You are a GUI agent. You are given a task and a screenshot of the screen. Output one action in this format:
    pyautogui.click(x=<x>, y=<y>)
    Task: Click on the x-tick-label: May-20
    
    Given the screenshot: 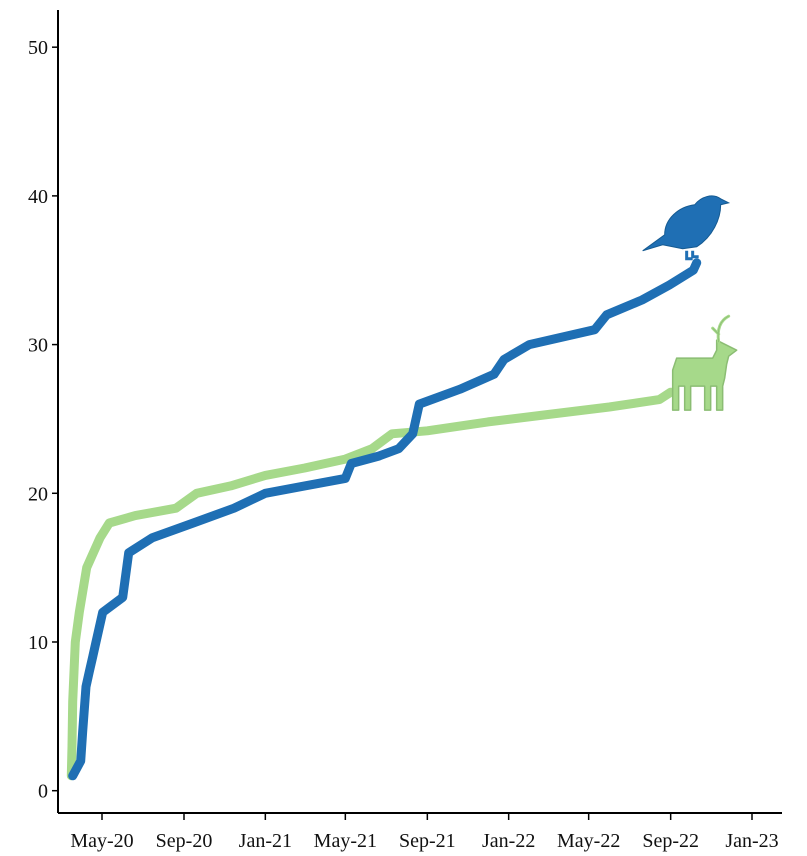 What is the action you would take?
    pyautogui.click(x=101, y=841)
    